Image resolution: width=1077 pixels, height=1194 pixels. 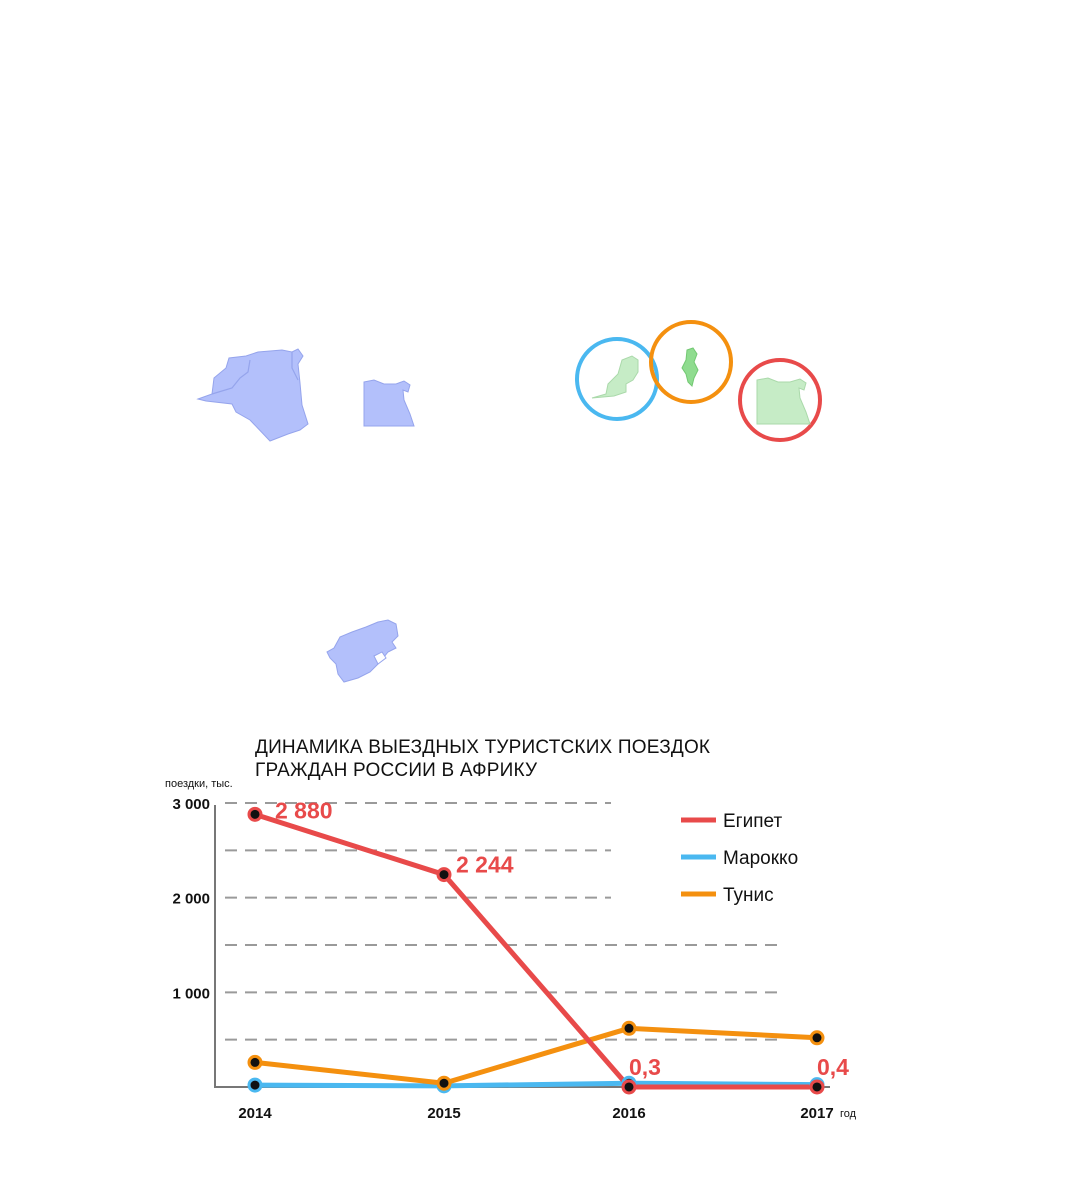 I want to click on x-tick-label: 2017, so click(x=816, y=1113).